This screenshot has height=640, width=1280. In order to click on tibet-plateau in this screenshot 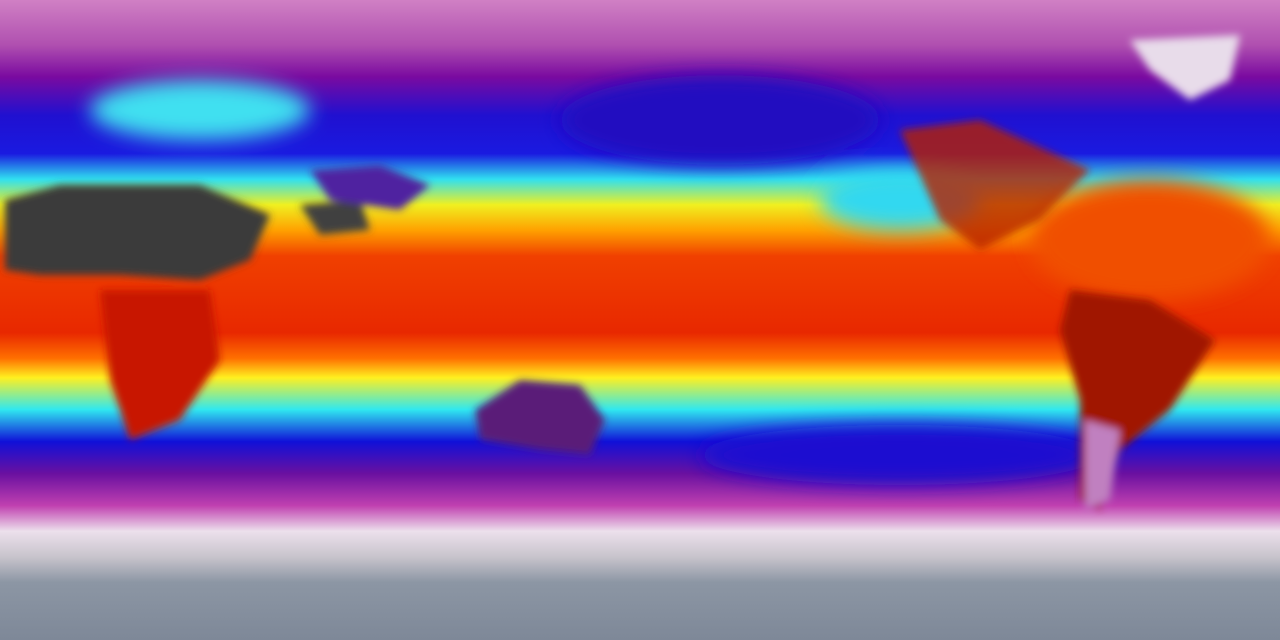, I will do `click(370, 187)`.